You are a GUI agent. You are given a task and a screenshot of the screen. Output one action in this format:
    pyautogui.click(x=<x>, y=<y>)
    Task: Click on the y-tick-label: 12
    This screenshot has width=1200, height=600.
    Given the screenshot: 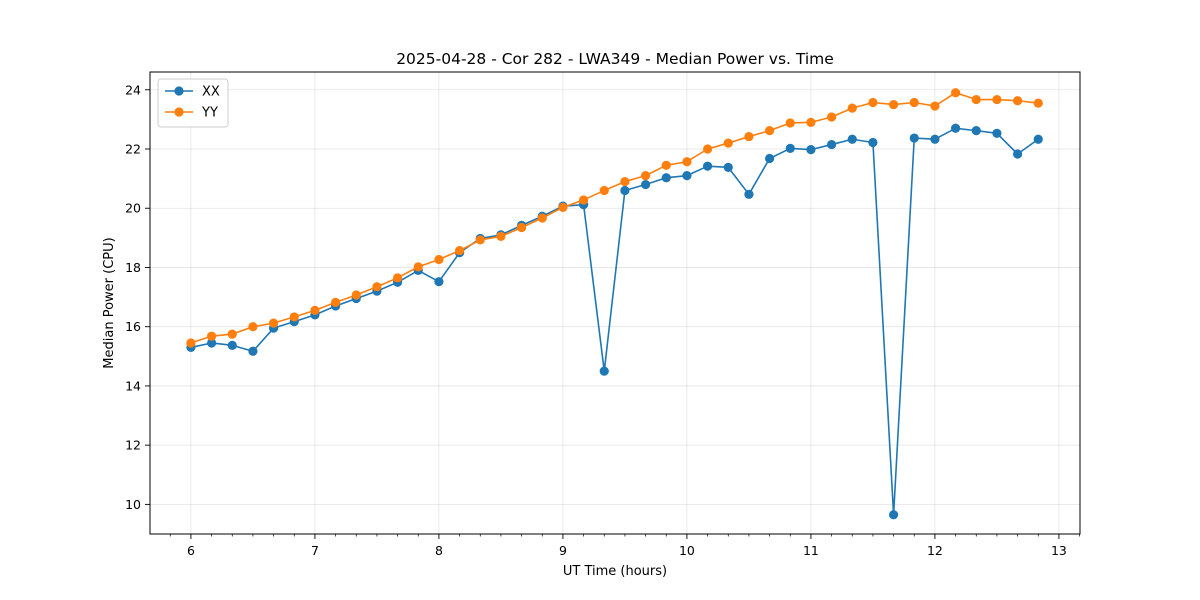 What is the action you would take?
    pyautogui.click(x=133, y=445)
    